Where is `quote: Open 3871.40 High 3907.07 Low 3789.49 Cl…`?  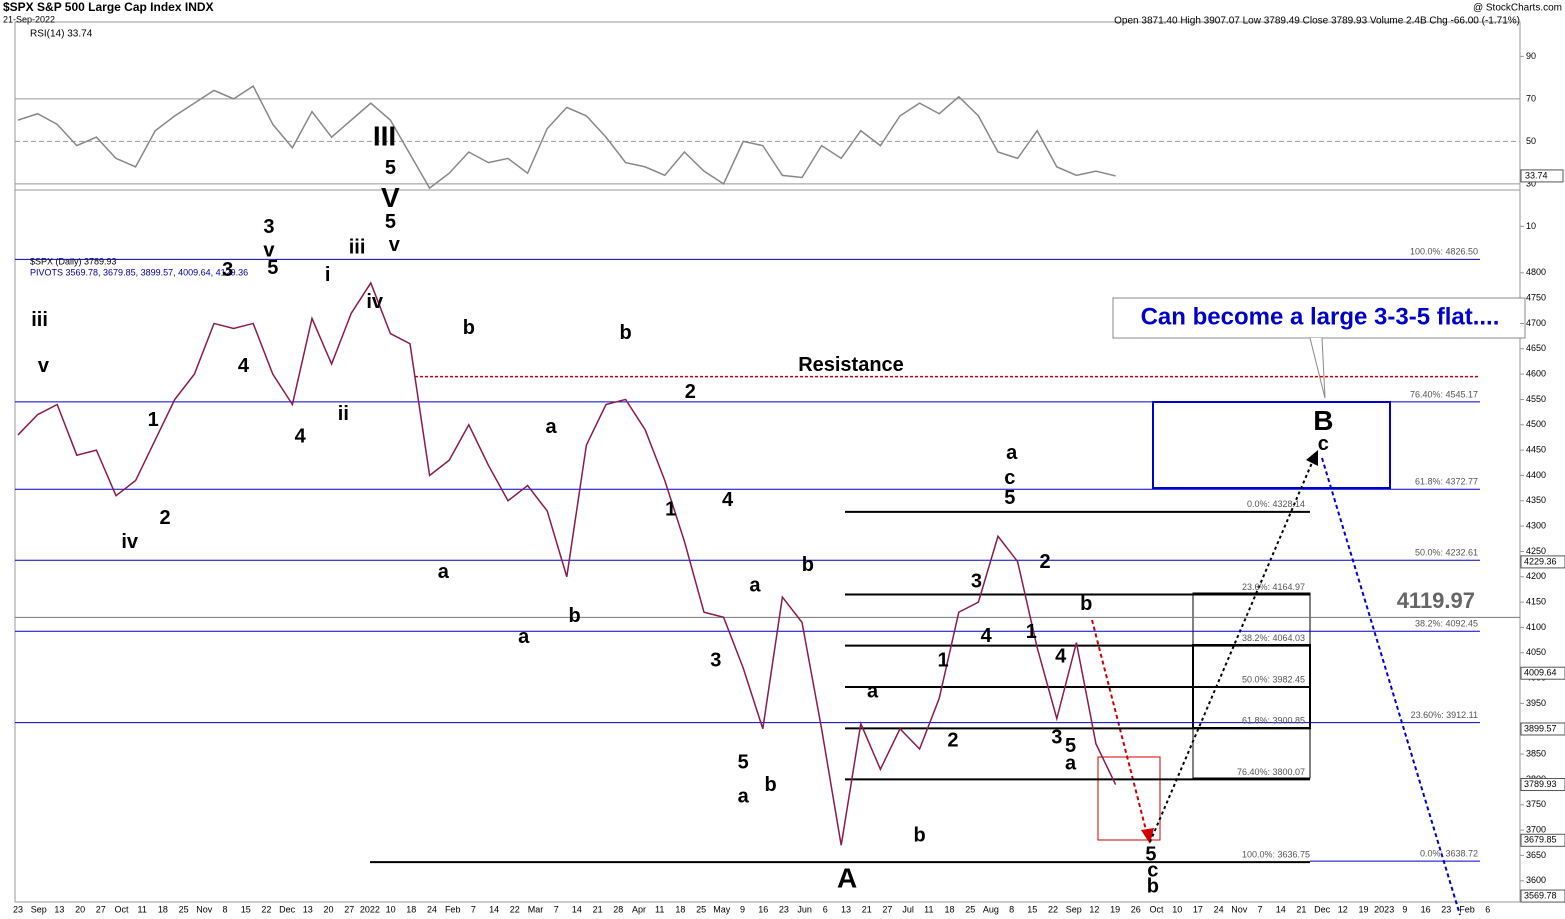
quote: Open 3871.40 High 3907.07 Low 3789.49 Cl… is located at coordinates (1317, 21).